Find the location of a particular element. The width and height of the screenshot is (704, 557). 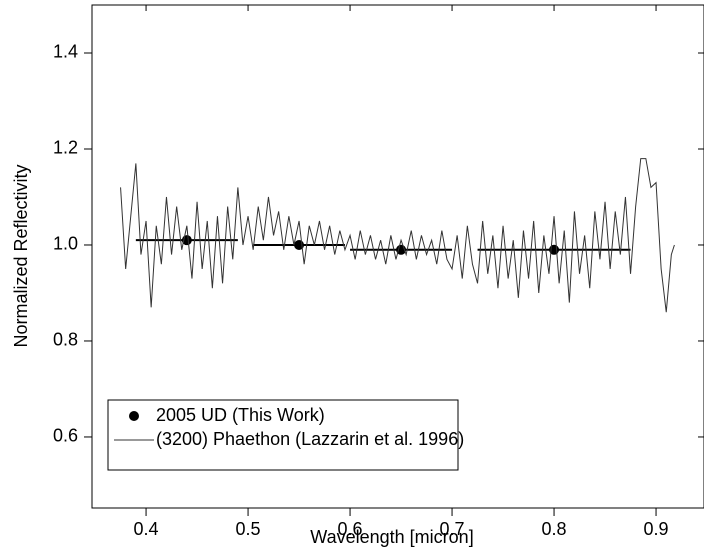

legend-marker is located at coordinates (134, 416).